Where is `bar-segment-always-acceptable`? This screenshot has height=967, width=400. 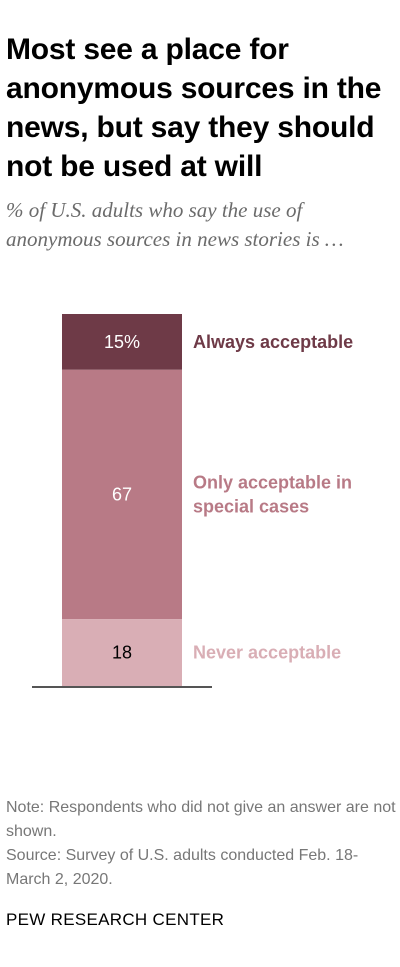 bar-segment-always-acceptable is located at coordinates (122, 342).